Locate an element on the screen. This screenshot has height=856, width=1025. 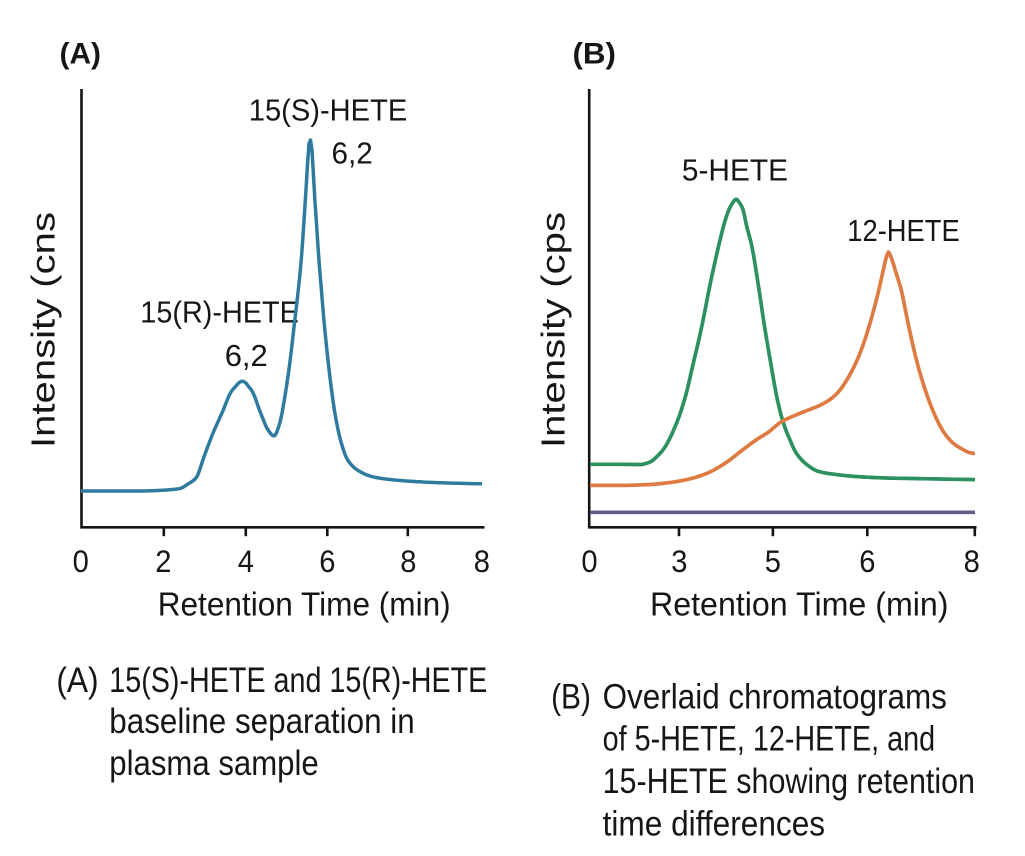
svg-text: plasma sample is located at coordinates (213, 763).